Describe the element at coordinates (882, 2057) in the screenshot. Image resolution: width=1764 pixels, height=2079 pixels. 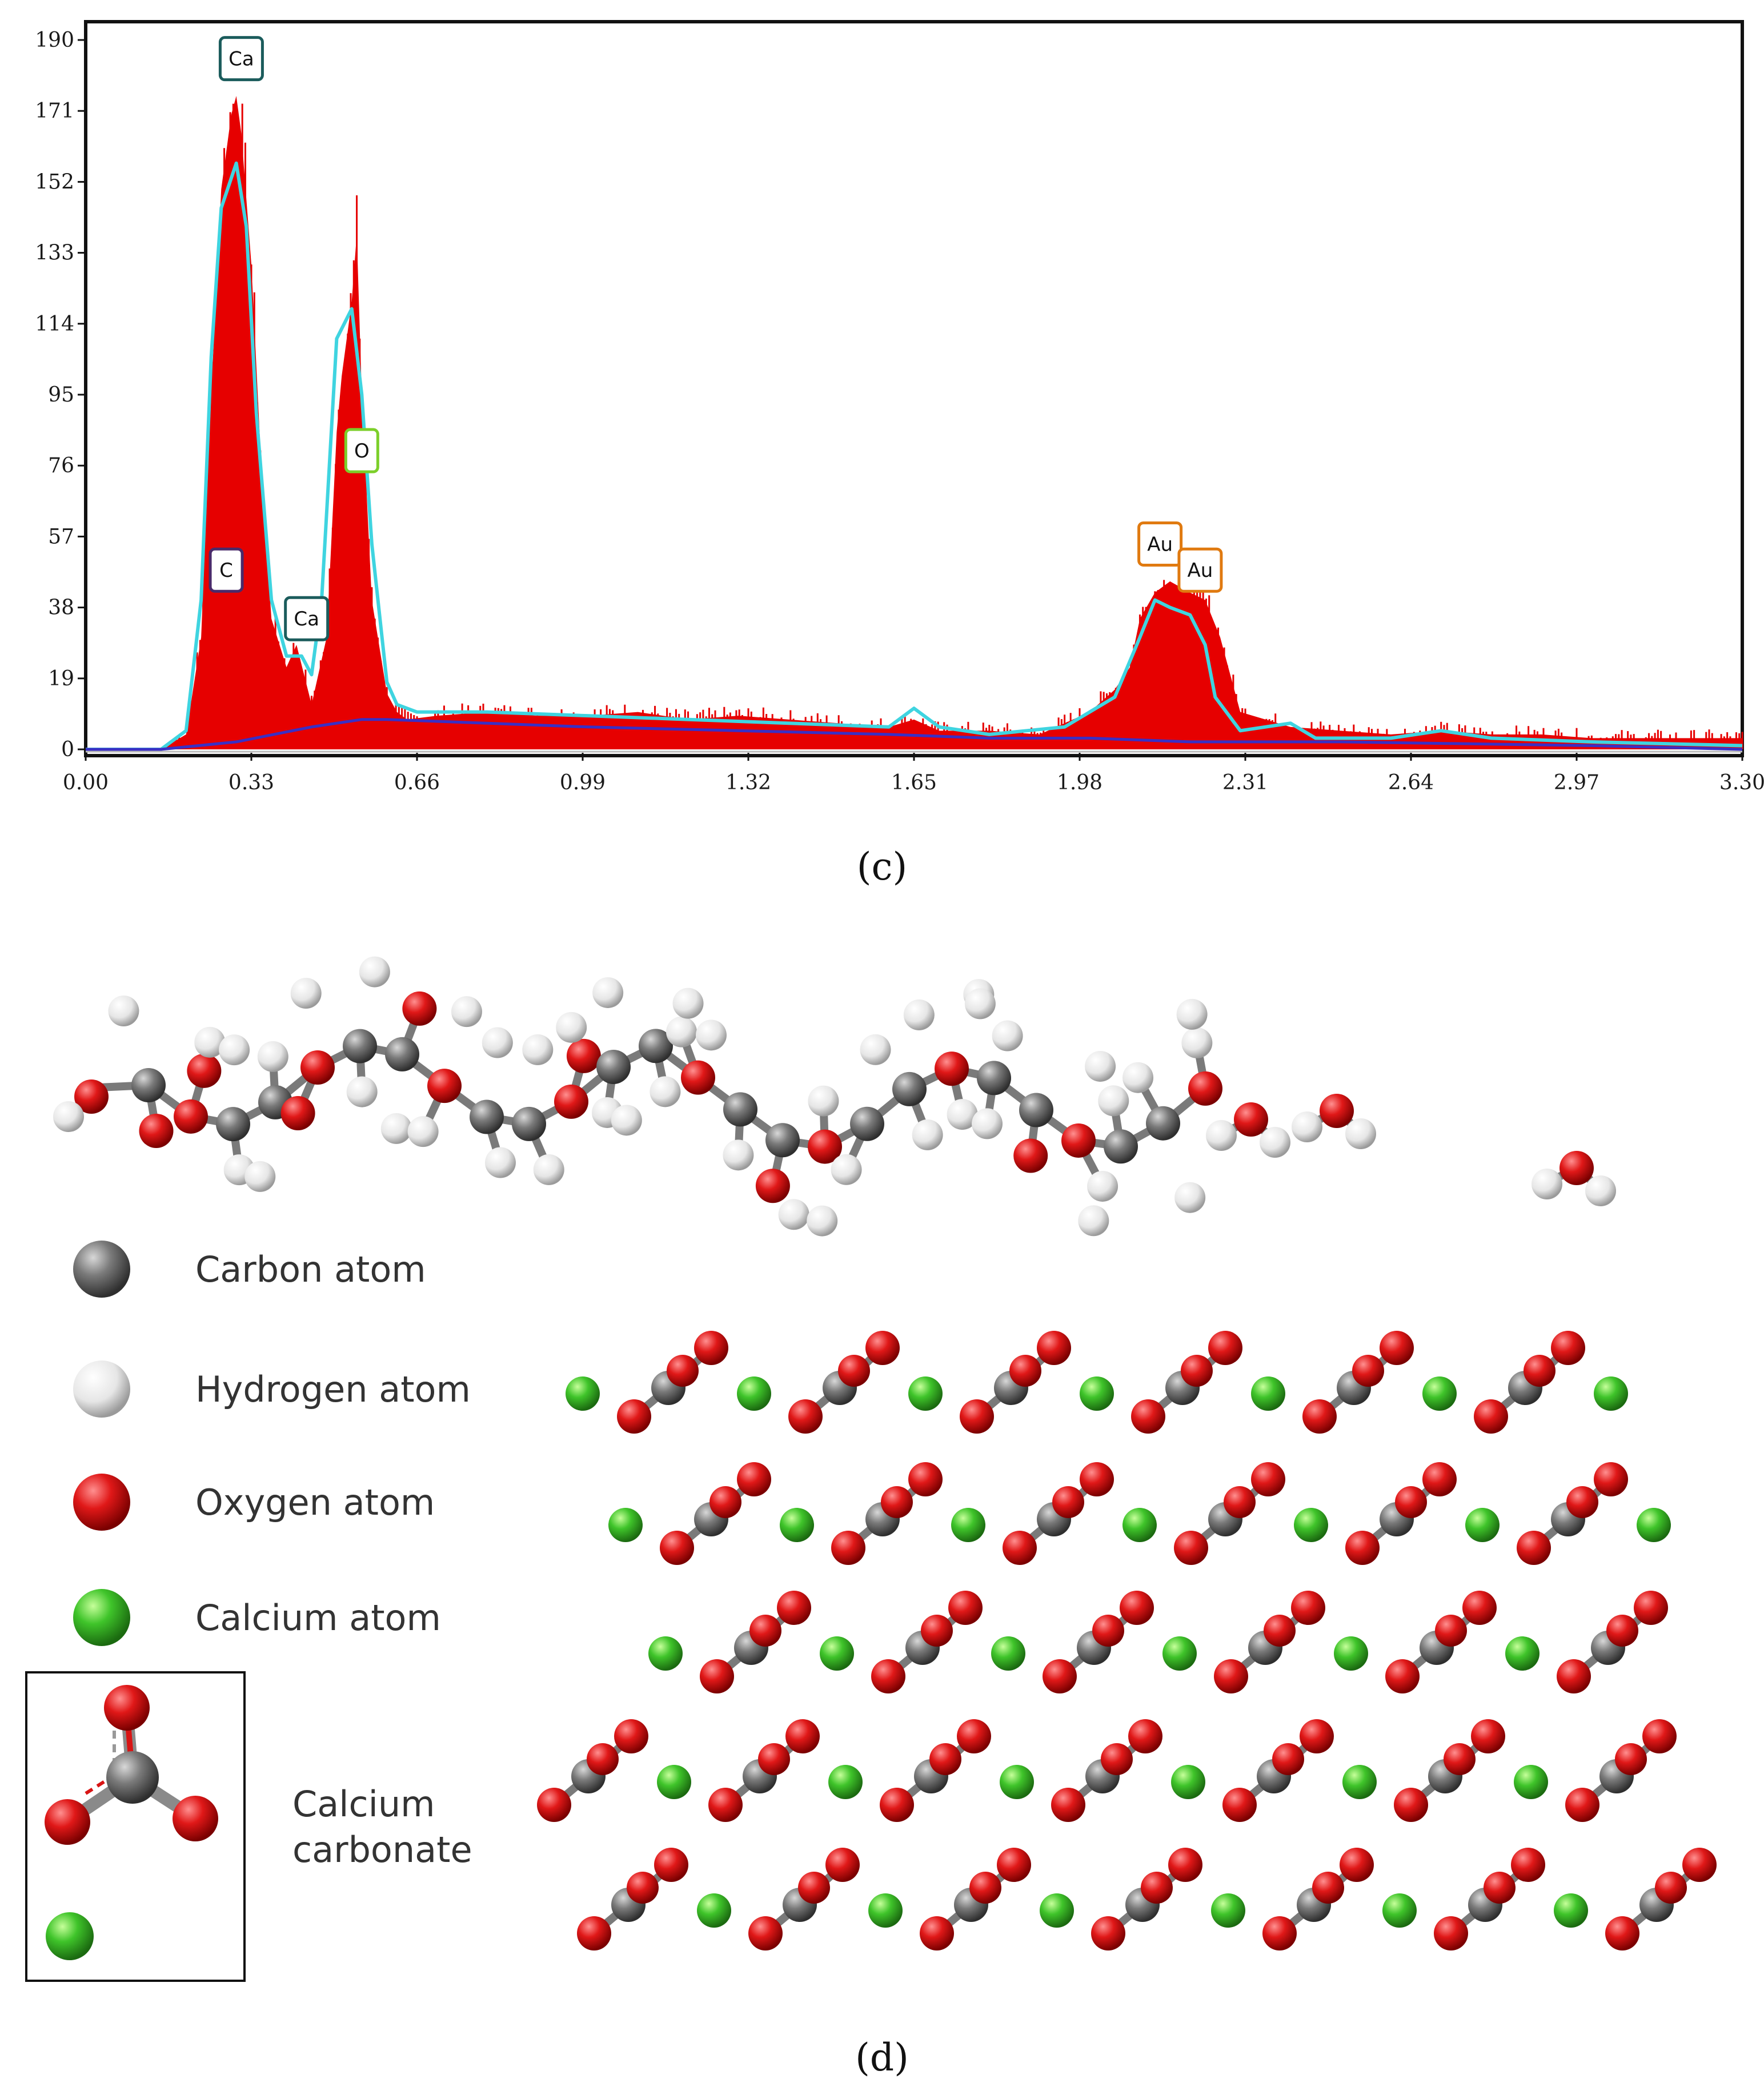
I see `panel-d-caption: (d)` at that location.